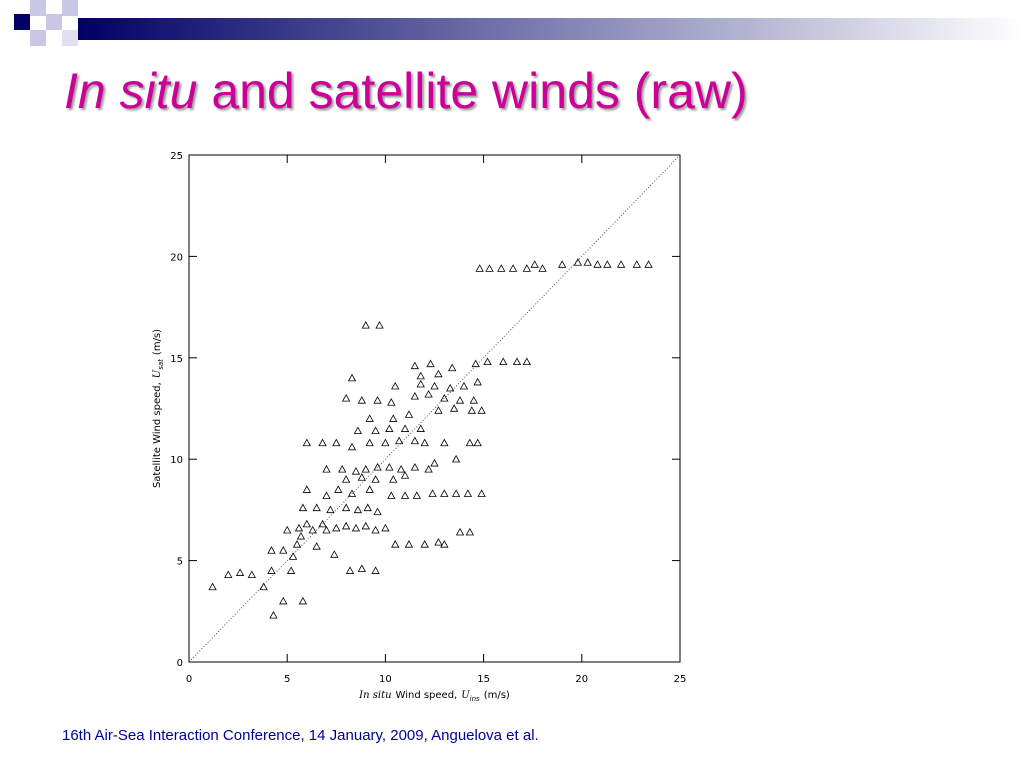 The image size is (1024, 768). What do you see at coordinates (465, 695) in the screenshot?
I see `x-label-var: U` at bounding box center [465, 695].